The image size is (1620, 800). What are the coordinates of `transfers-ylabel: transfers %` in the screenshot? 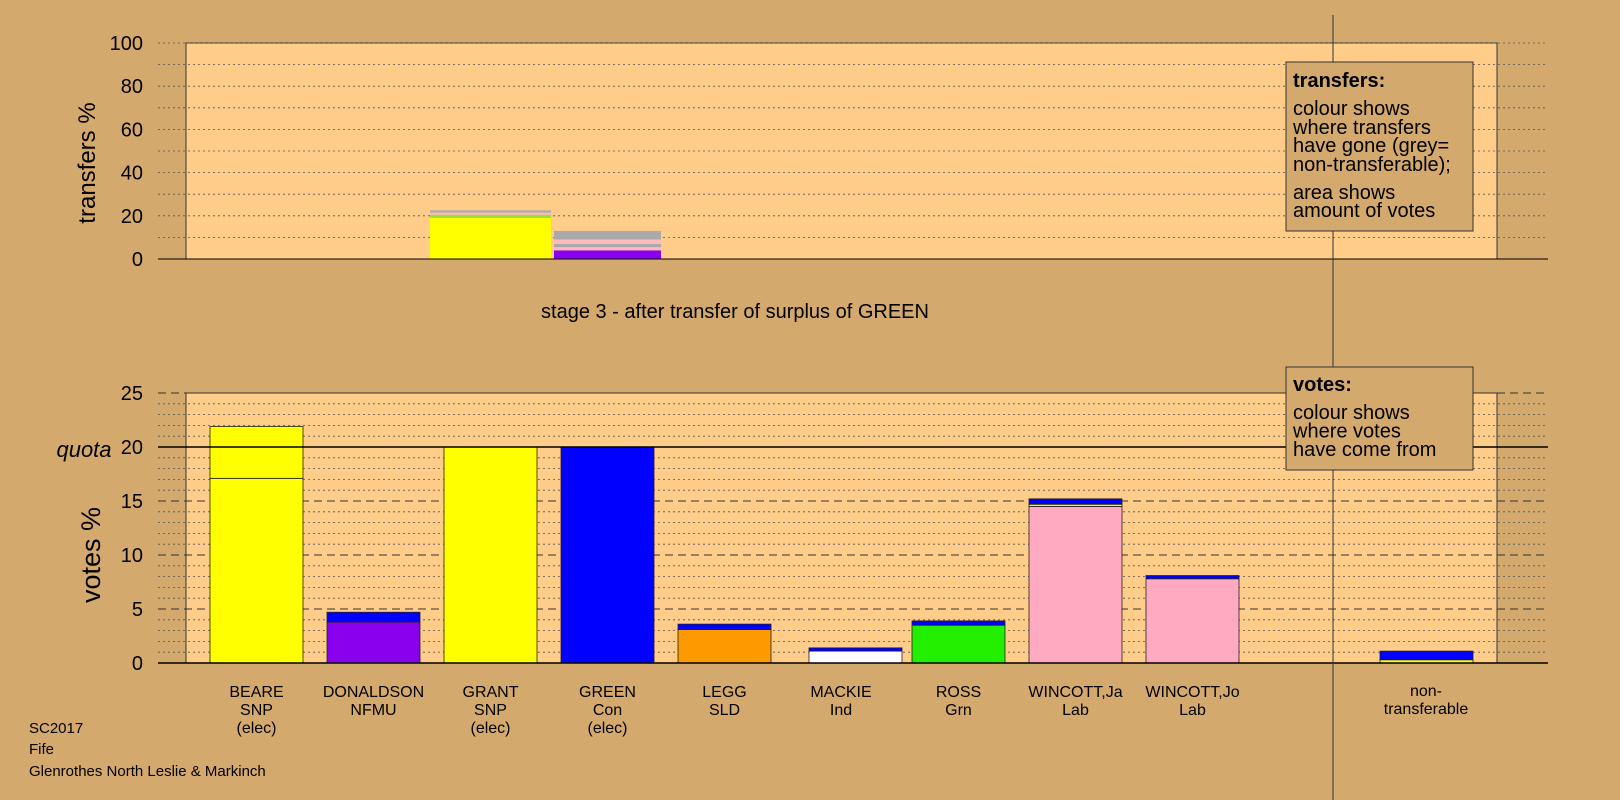 It's located at (87, 162).